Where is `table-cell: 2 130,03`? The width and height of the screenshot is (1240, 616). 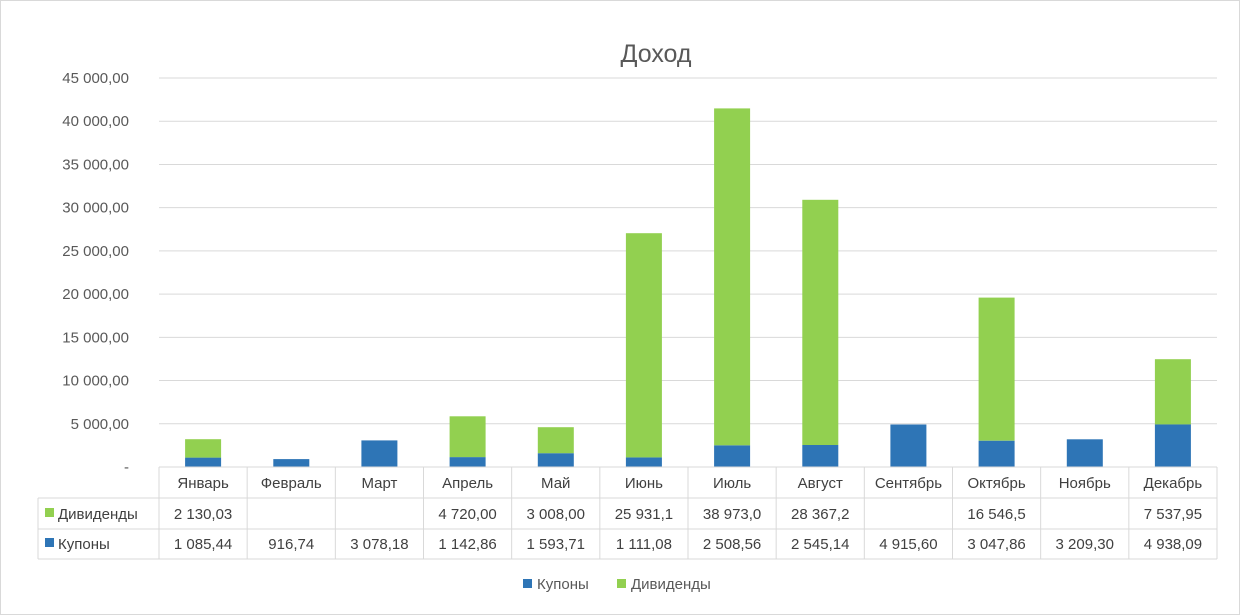 table-cell: 2 130,03 is located at coordinates (203, 514).